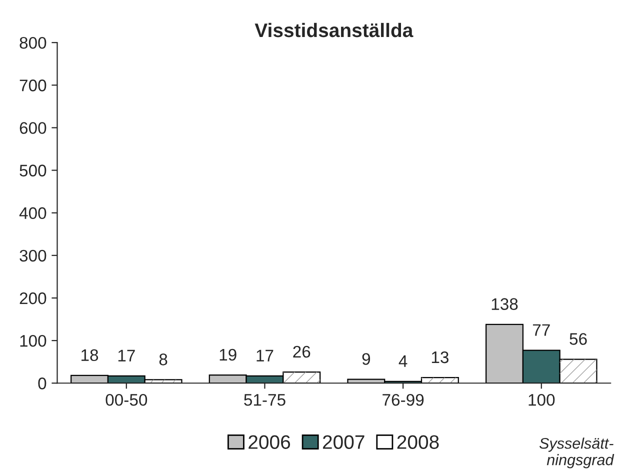  I want to click on data-label: 18, so click(90, 355).